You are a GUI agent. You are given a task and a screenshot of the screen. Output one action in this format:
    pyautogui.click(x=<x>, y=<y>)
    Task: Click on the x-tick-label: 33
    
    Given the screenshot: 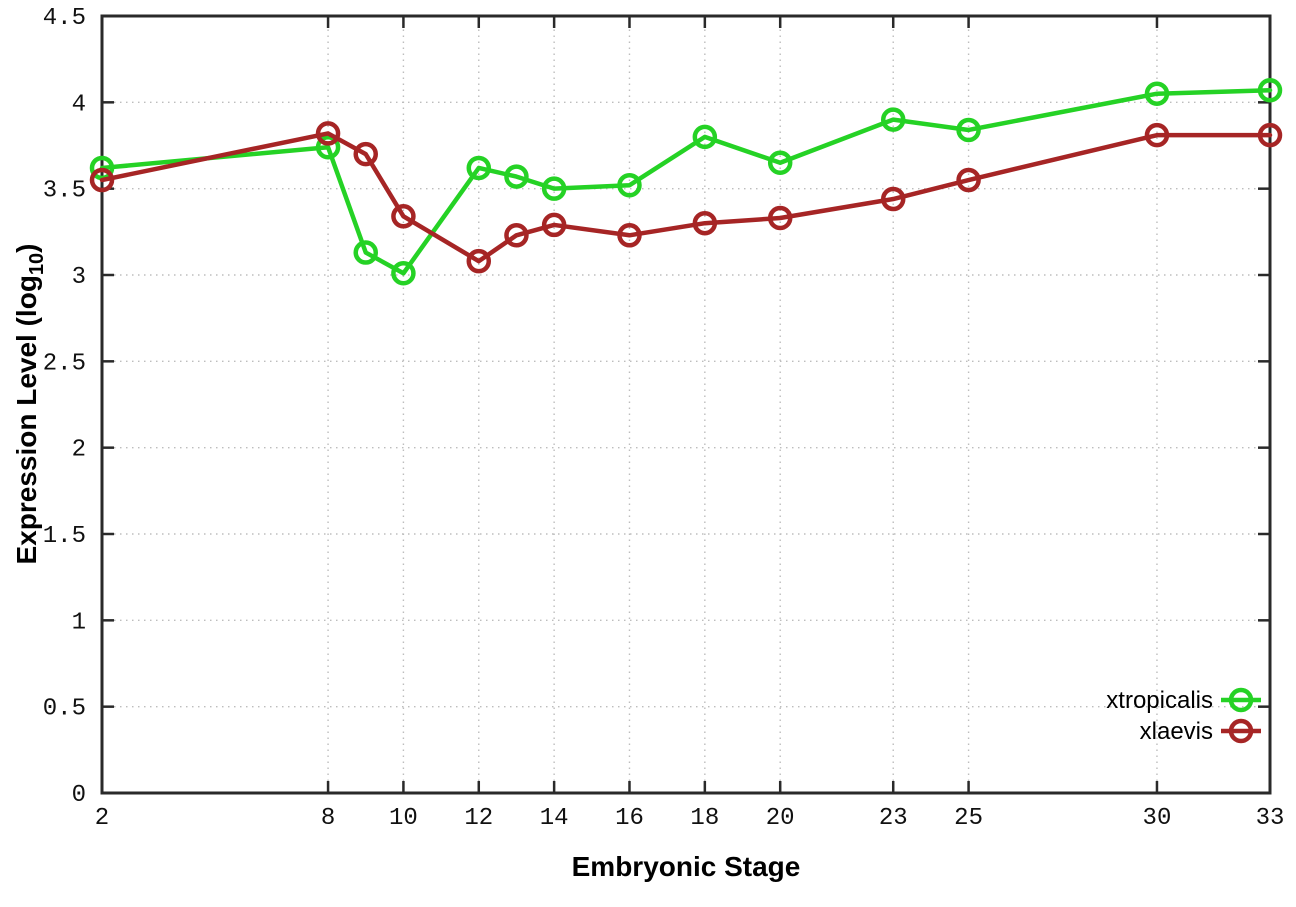 What is the action you would take?
    pyautogui.click(x=1270, y=818)
    